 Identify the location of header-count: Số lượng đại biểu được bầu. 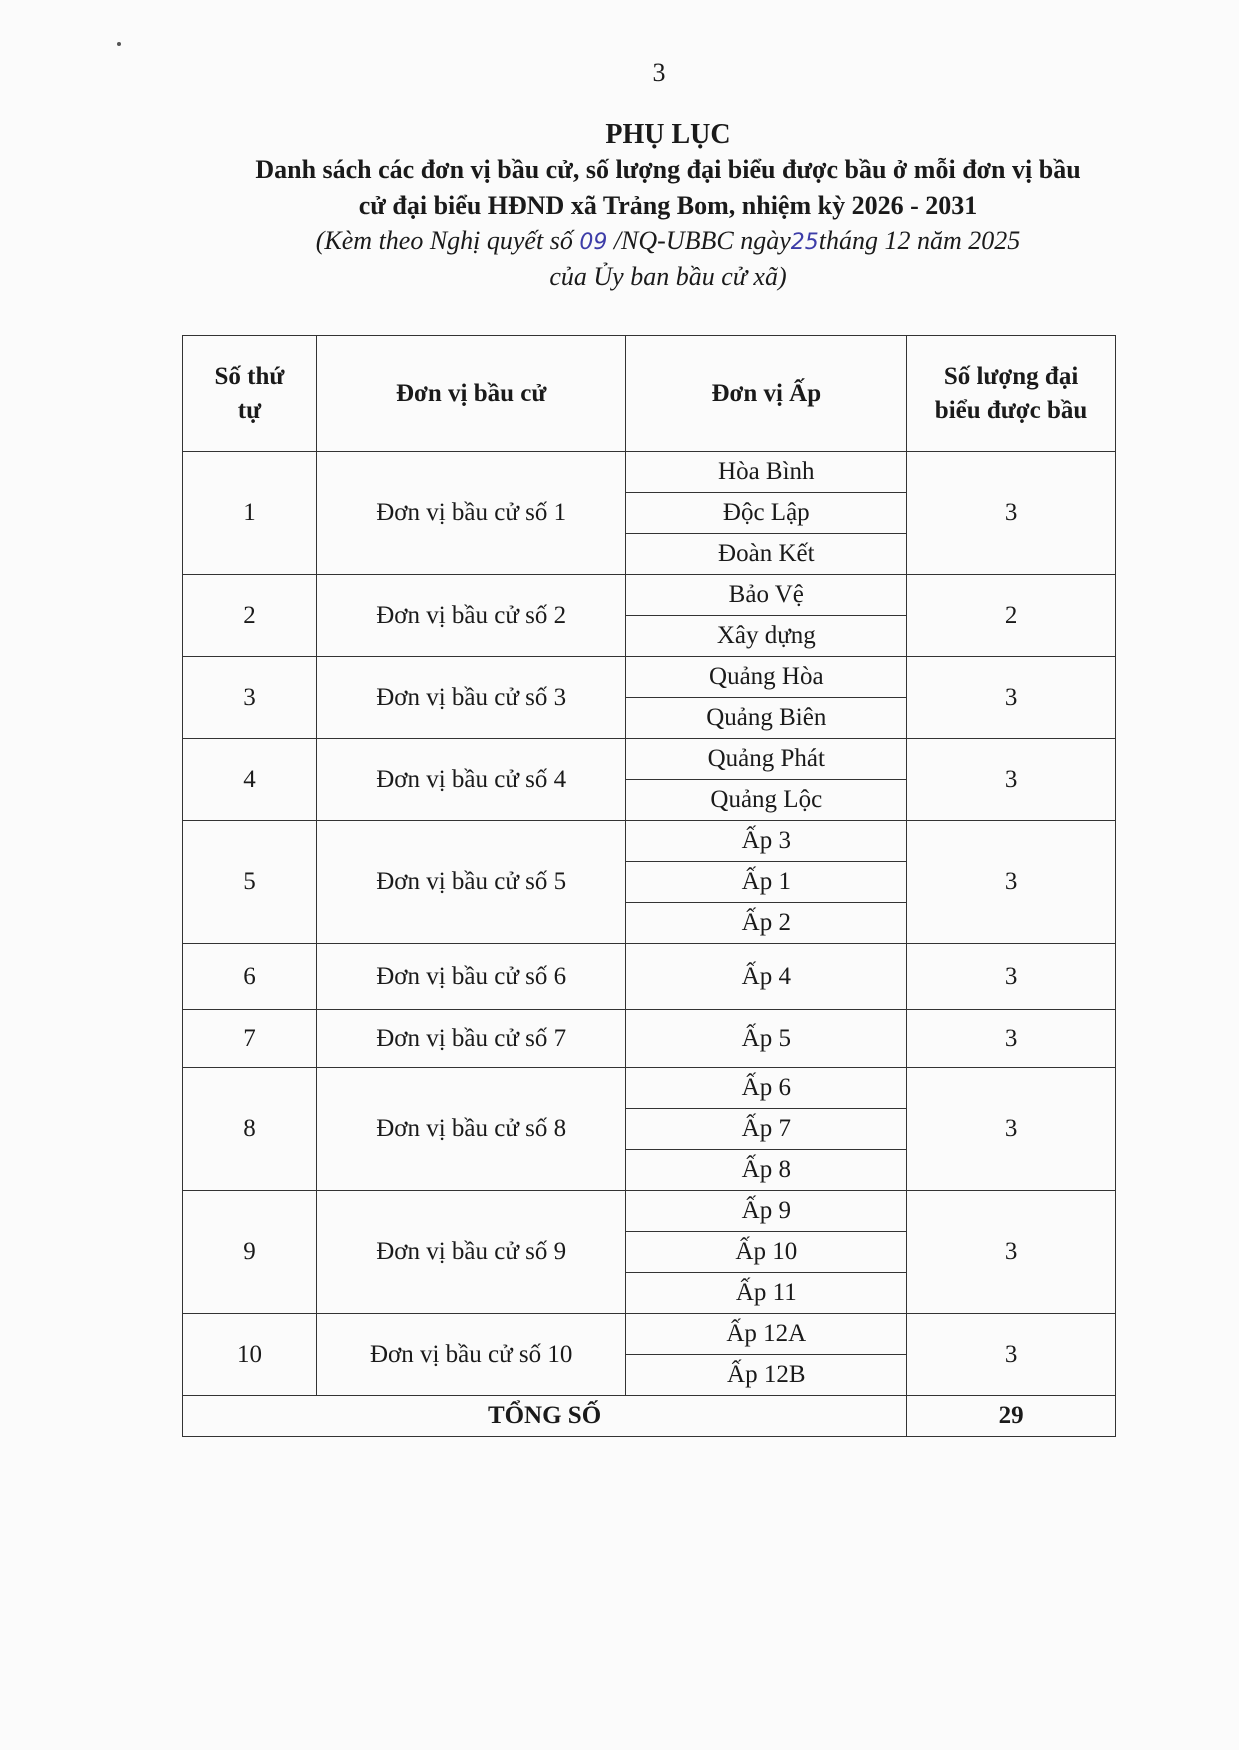
(1011, 393).